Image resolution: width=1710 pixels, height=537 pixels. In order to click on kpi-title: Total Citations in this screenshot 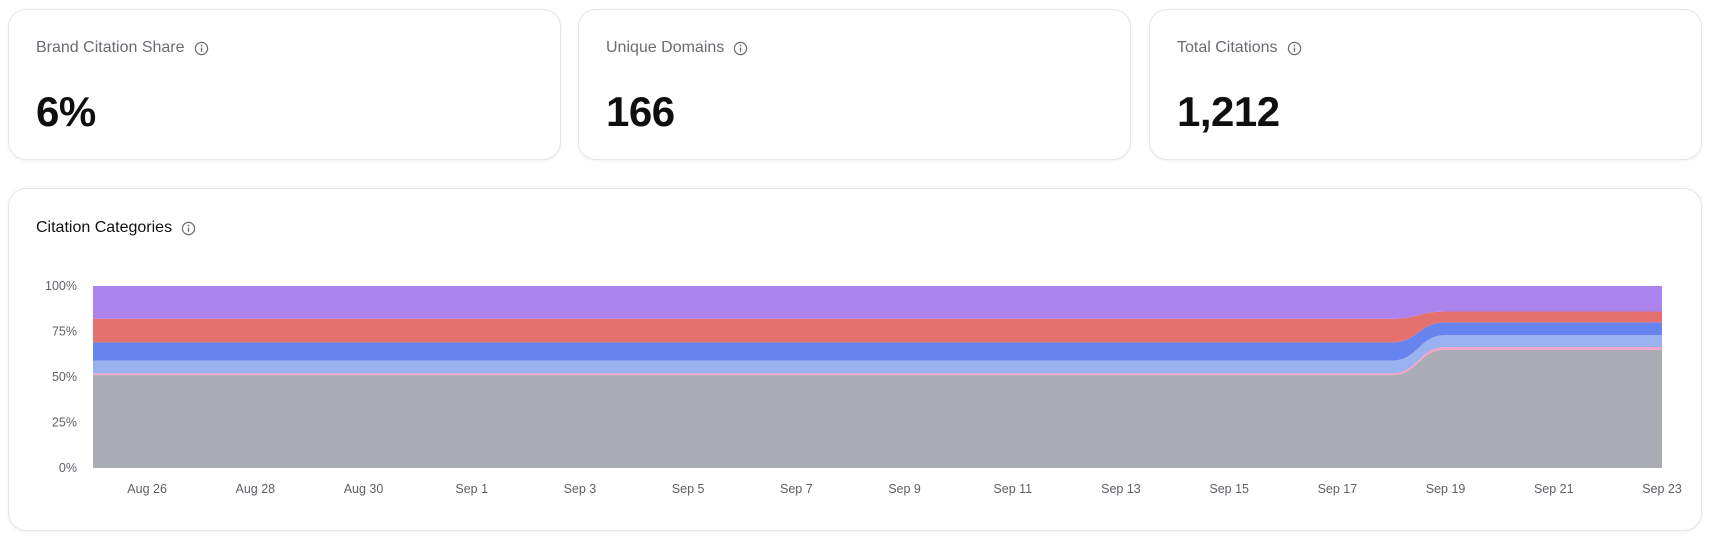, I will do `click(1227, 47)`.